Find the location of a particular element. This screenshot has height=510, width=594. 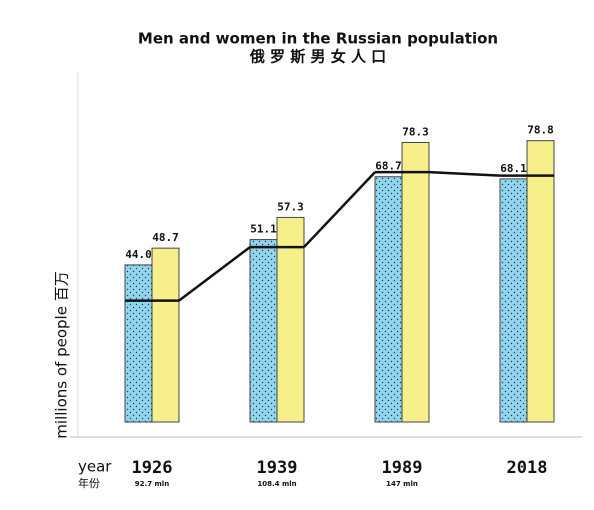

x-tick-sublabel: 92.7 mln is located at coordinates (152, 484).